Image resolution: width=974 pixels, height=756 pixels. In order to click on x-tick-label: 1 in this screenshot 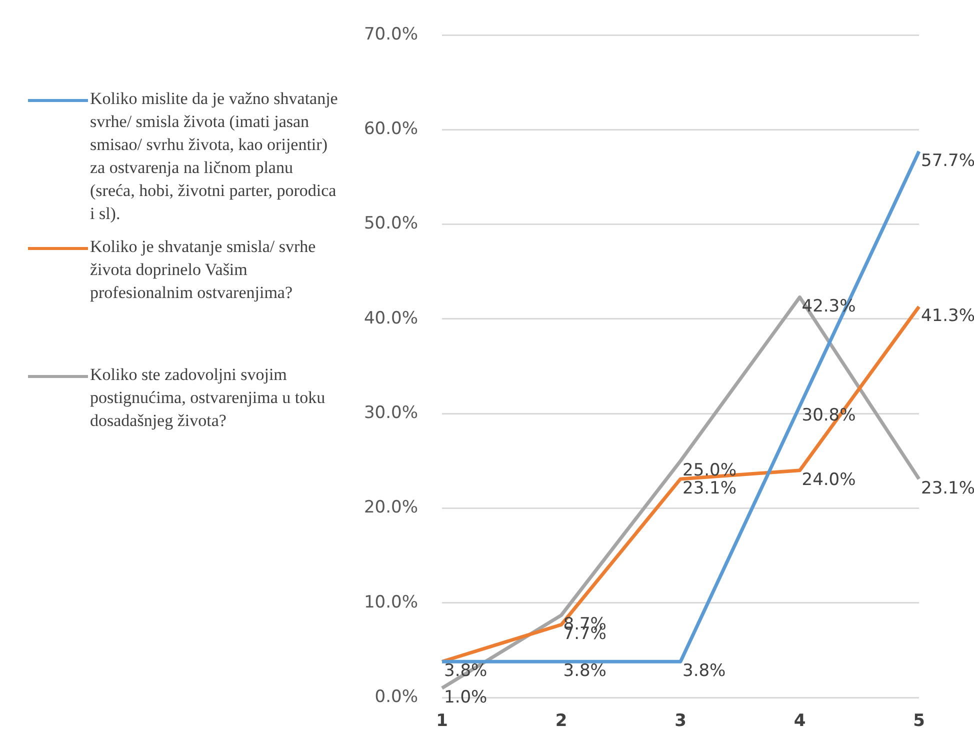, I will do `click(442, 721)`.